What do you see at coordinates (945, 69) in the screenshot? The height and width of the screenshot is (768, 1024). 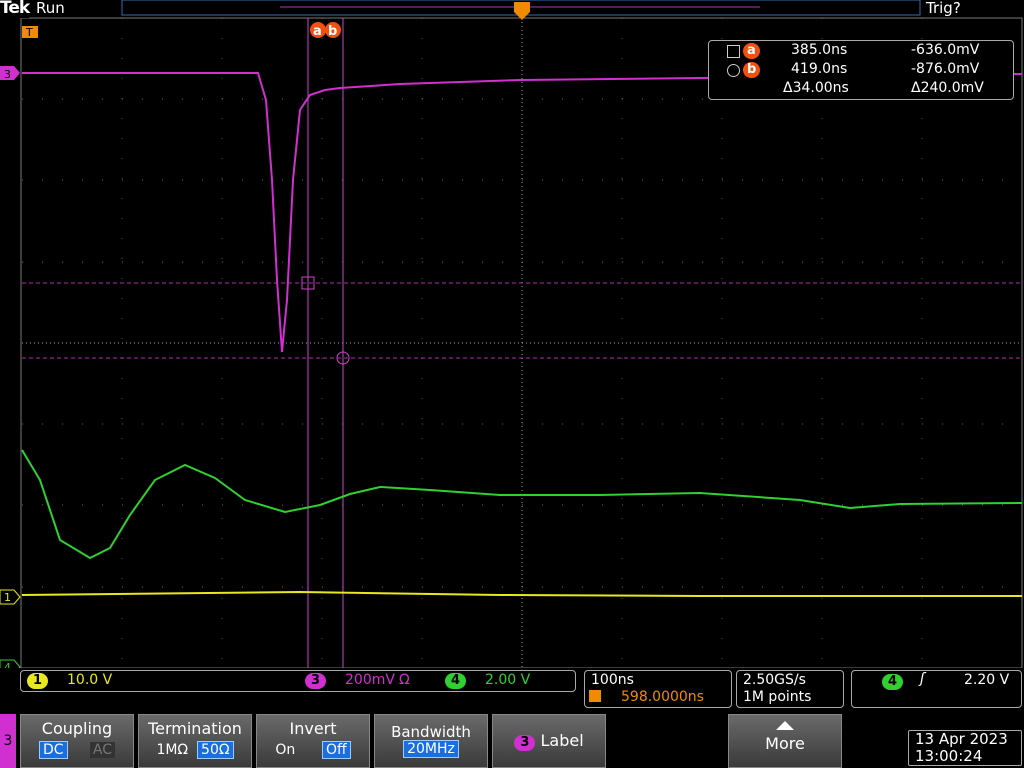 I see `b-value: -876.0mV` at bounding box center [945, 69].